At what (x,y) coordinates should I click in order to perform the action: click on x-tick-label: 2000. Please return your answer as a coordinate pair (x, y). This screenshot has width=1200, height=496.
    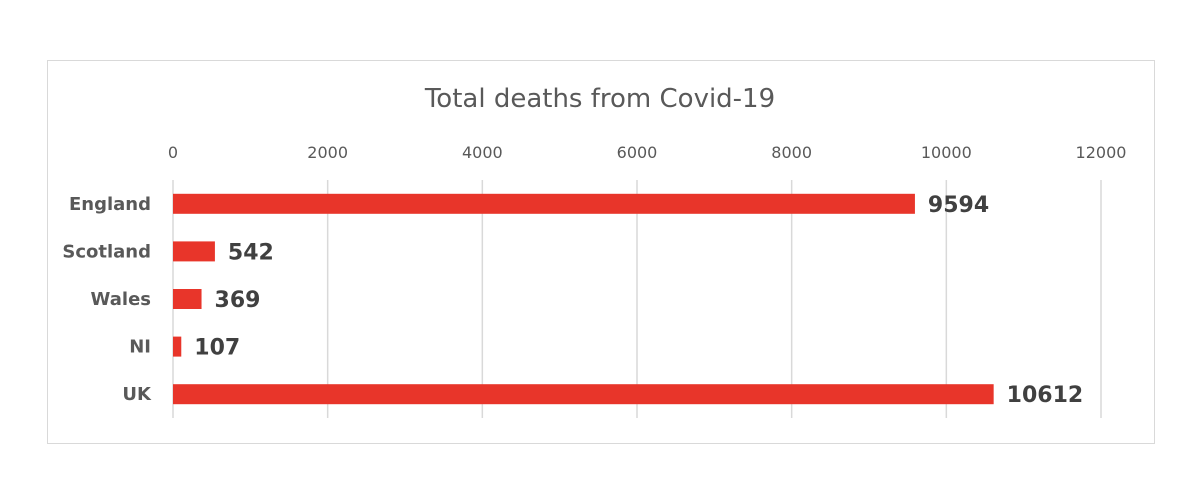
    Looking at the image, I should click on (327, 152).